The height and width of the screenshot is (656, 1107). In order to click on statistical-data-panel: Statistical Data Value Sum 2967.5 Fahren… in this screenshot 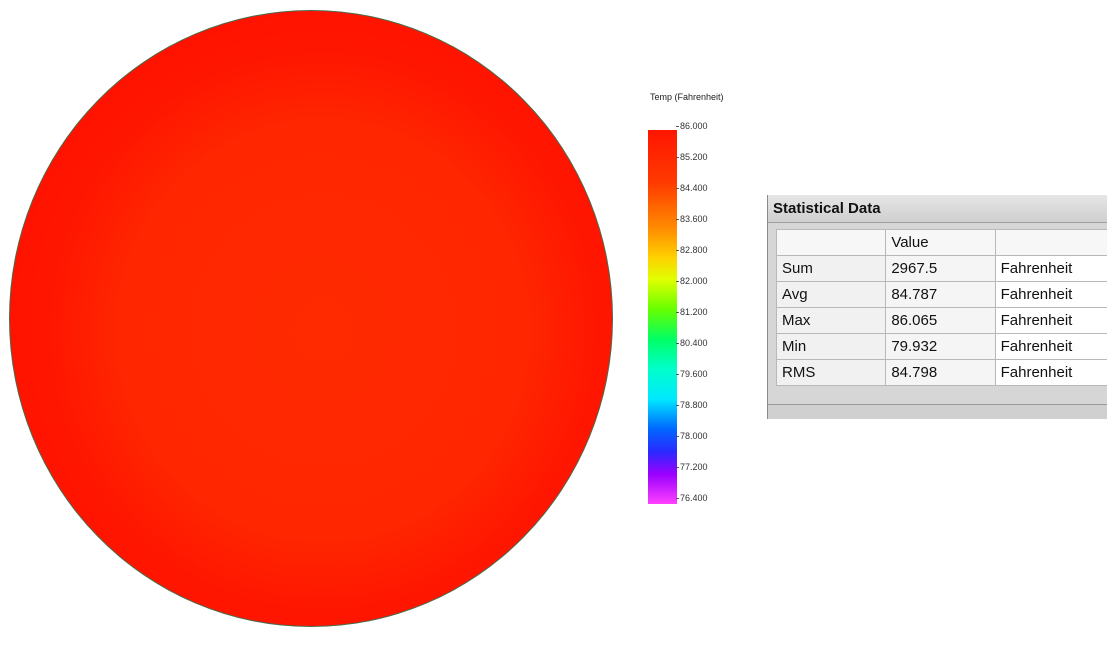, I will do `click(937, 307)`.